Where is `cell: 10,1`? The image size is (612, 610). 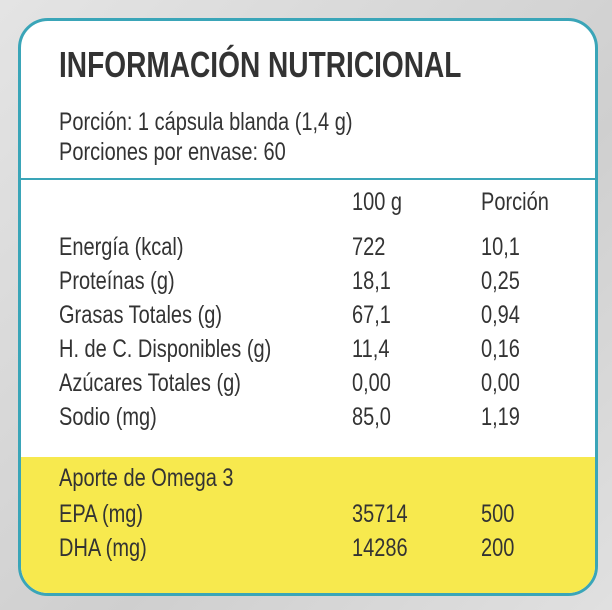 cell: 10,1 is located at coordinates (500, 247).